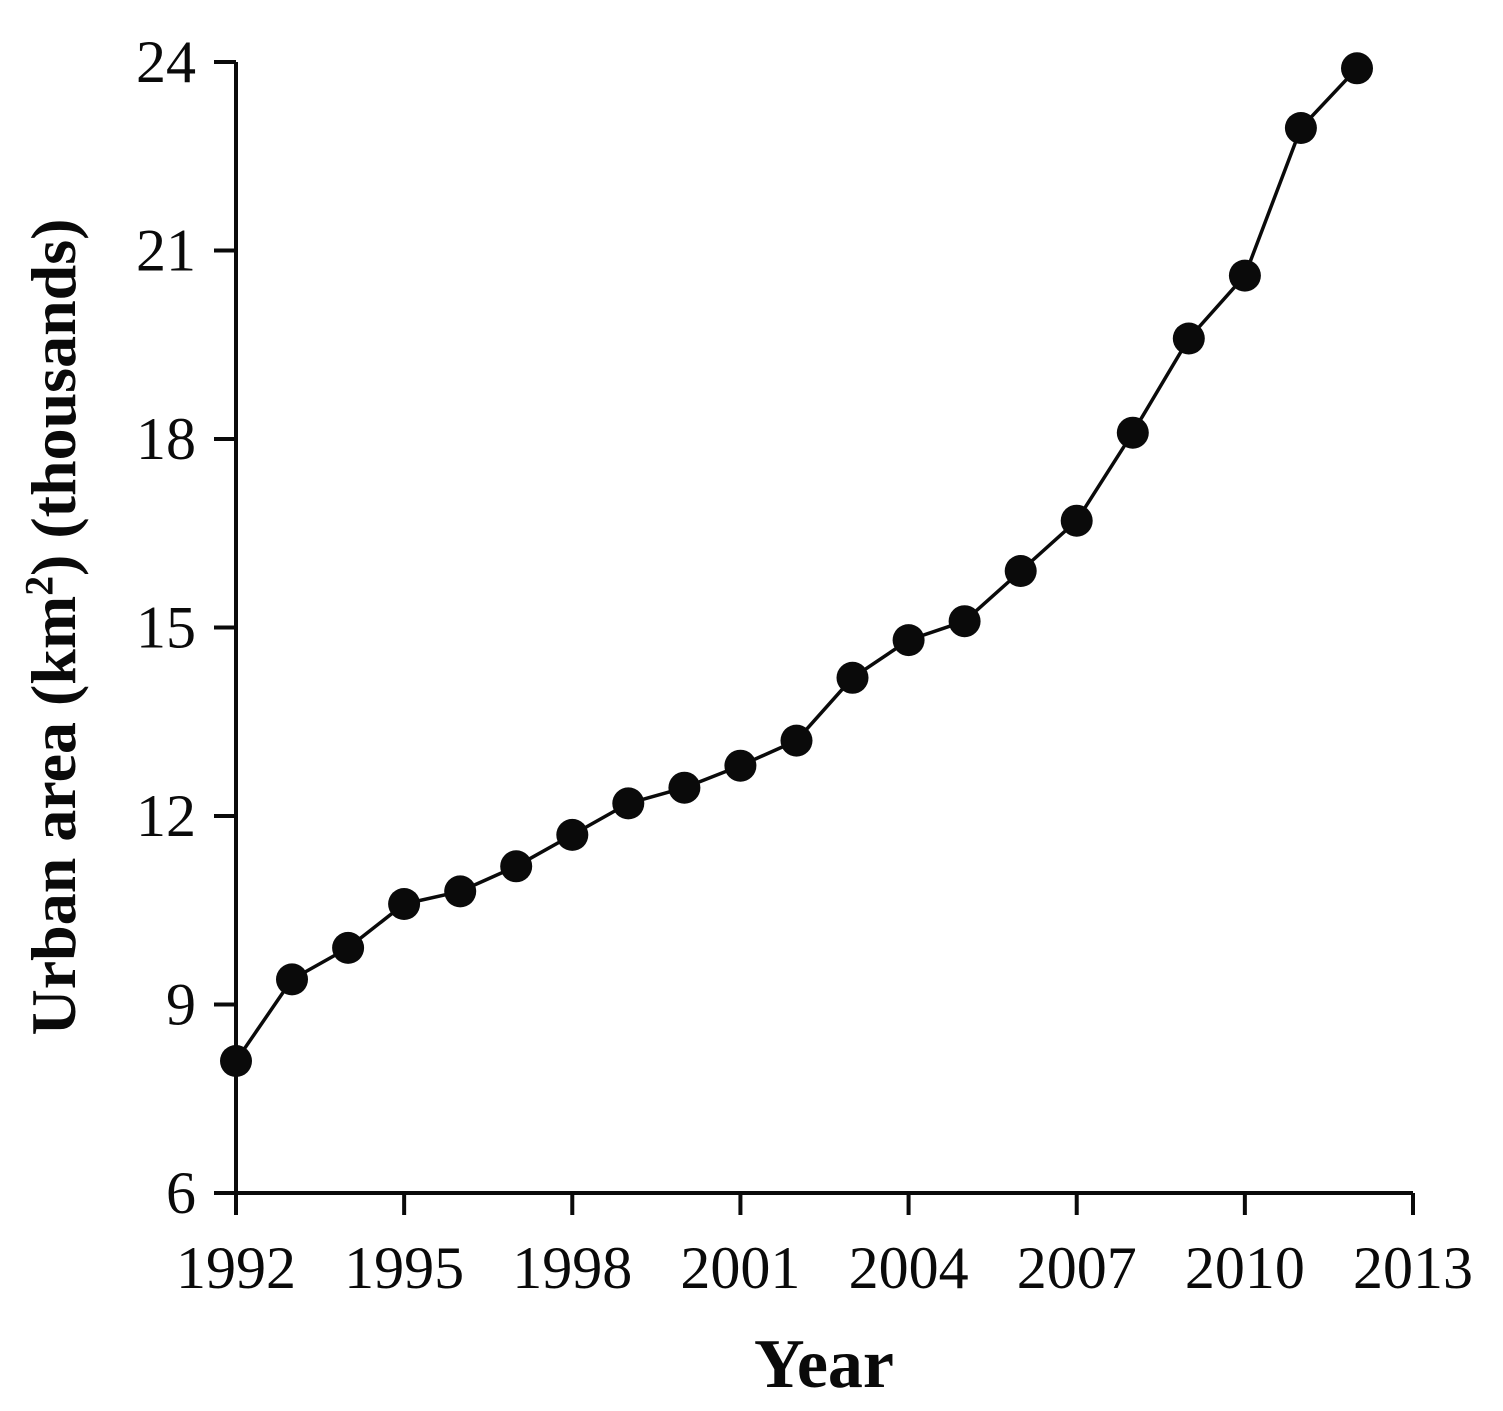 The width and height of the screenshot is (1503, 1411). I want to click on x-tick-label: 2001, so click(740, 1268).